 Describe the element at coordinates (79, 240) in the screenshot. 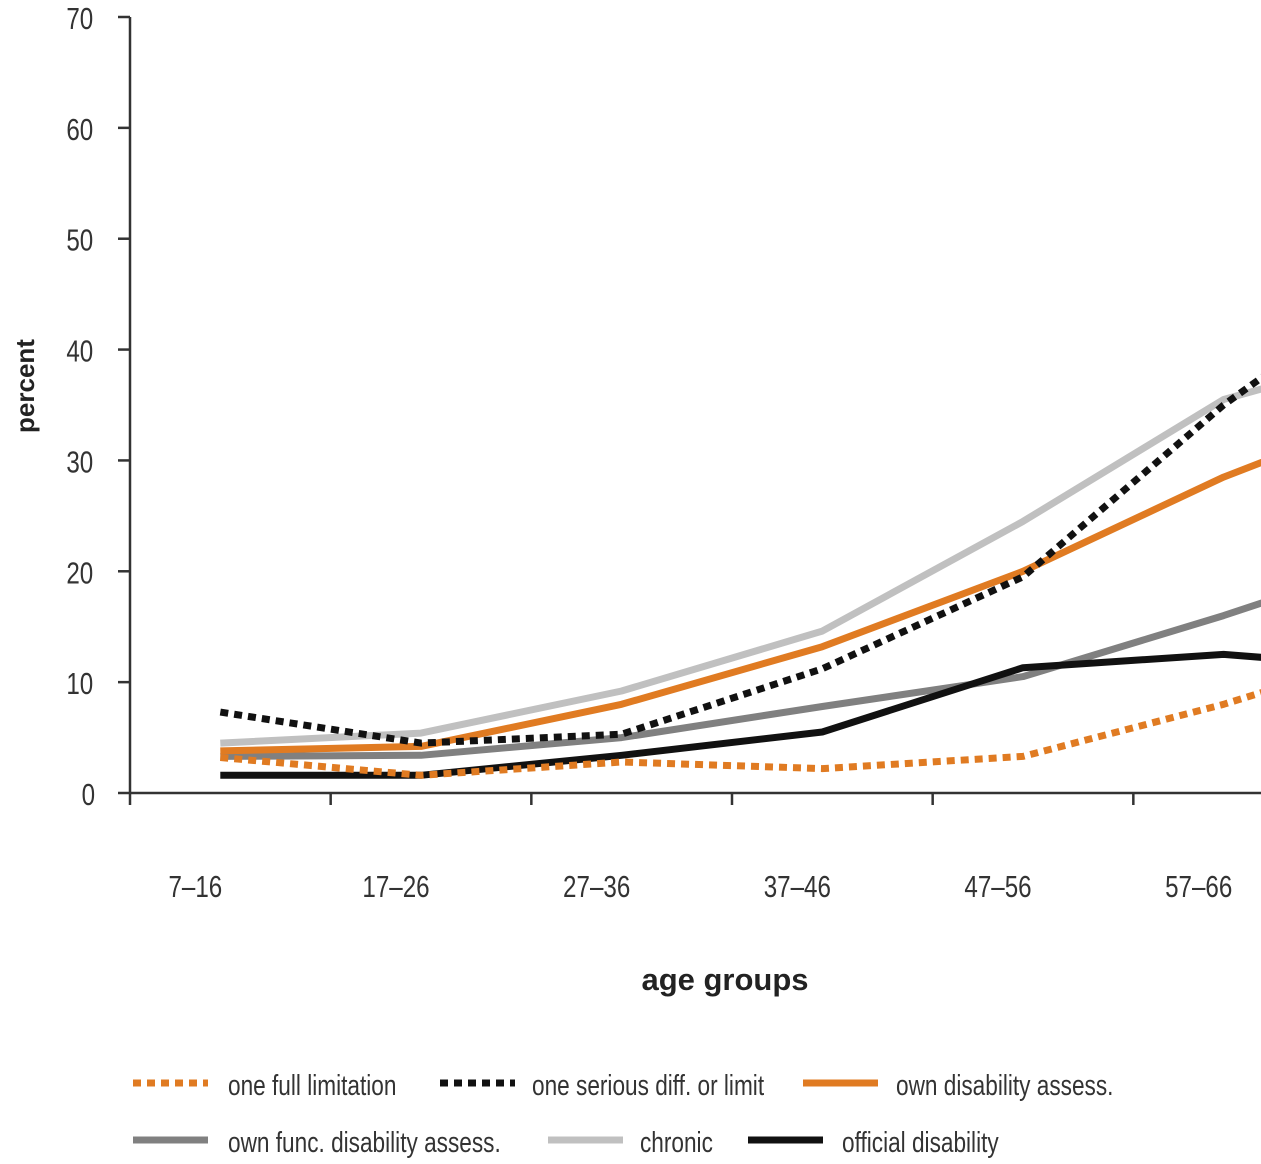

I see `y-tick-label: 50` at that location.